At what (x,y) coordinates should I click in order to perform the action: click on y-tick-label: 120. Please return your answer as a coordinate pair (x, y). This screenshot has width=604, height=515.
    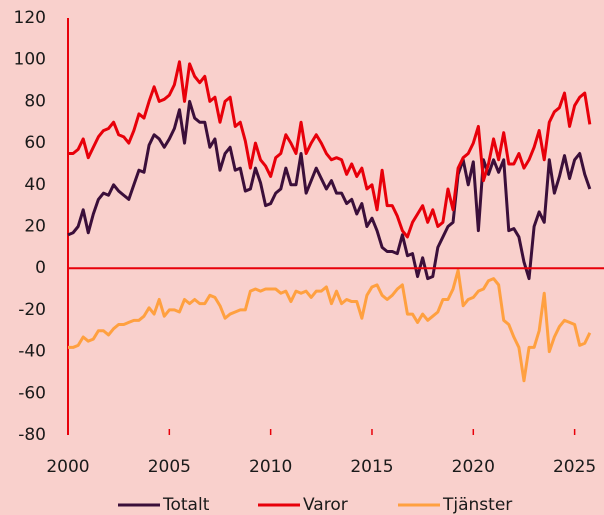
    Looking at the image, I should click on (30, 18).